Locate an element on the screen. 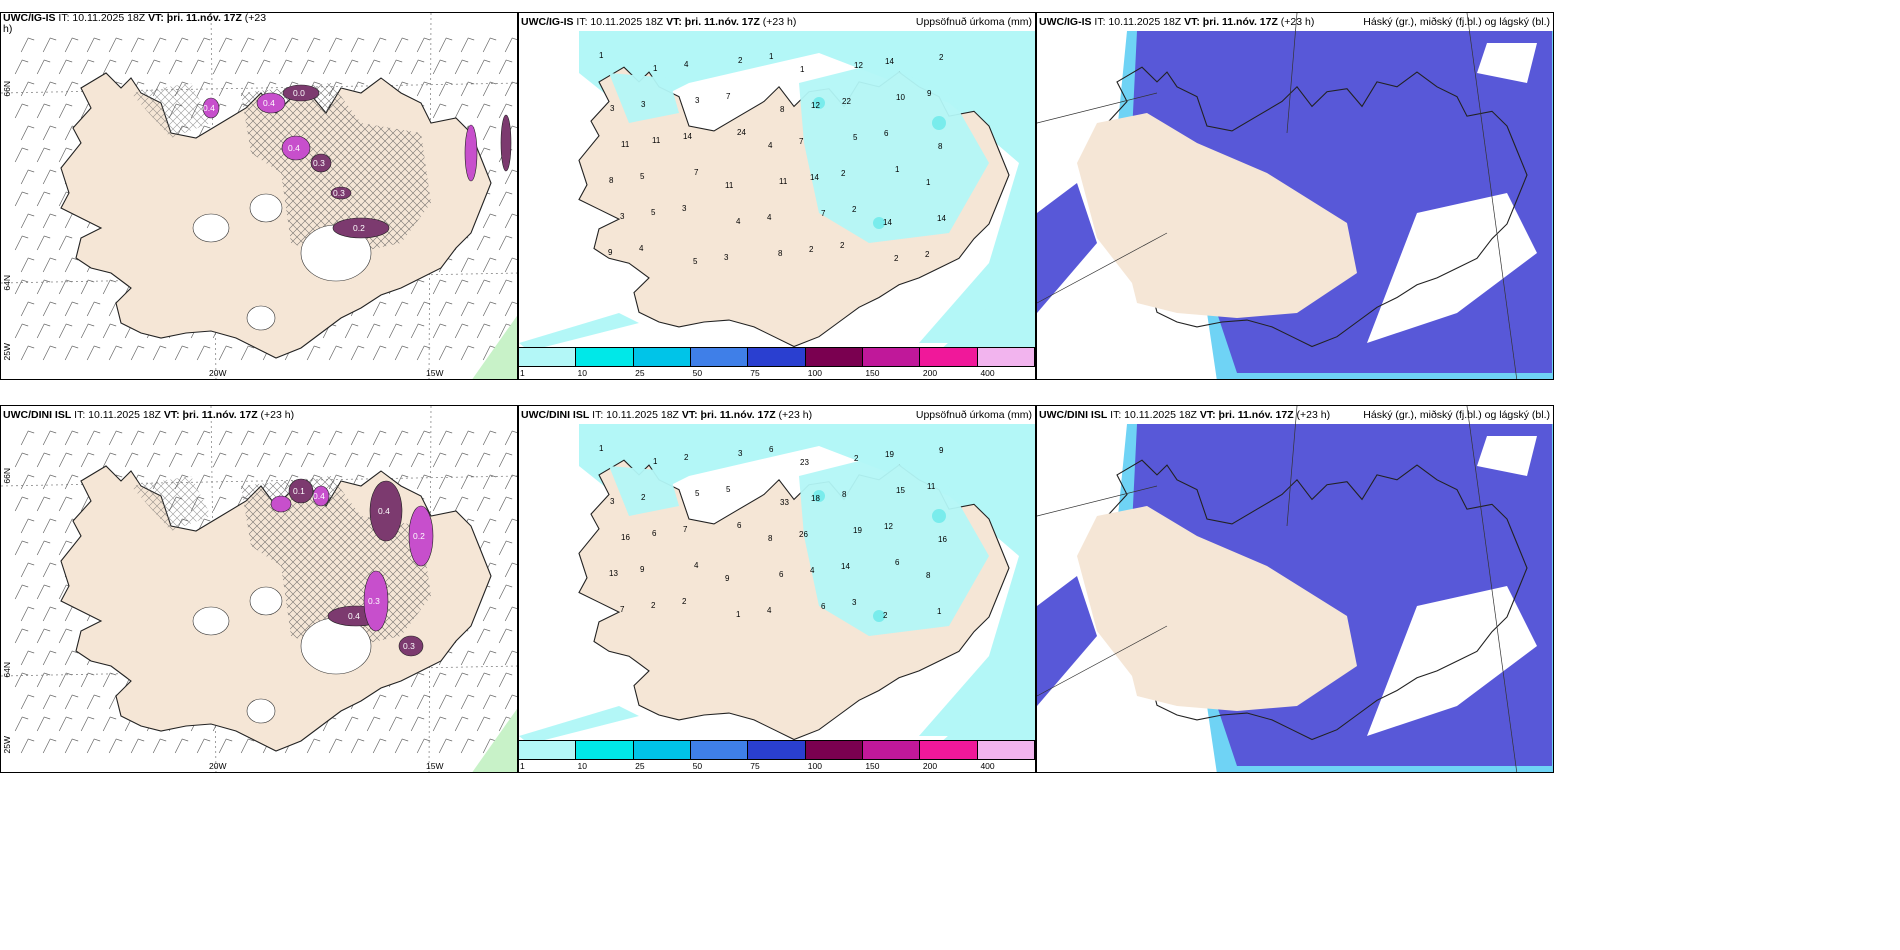 The height and width of the screenshot is (950, 1900). graticule-line is located at coordinates (430, 589).